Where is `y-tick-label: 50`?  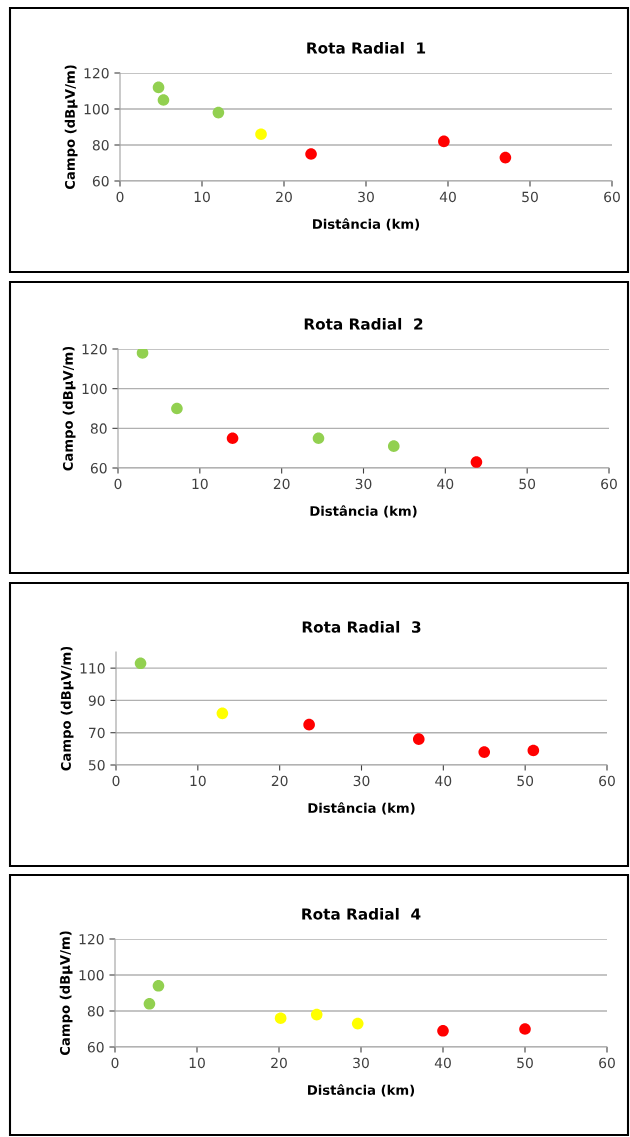
y-tick-label: 50 is located at coordinates (96, 765).